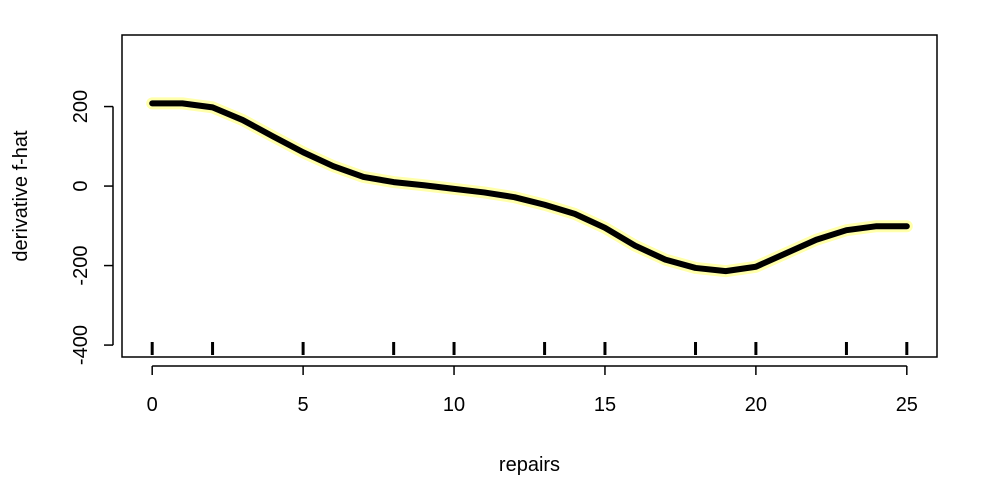 The height and width of the screenshot is (493, 1000). What do you see at coordinates (529, 465) in the screenshot?
I see `x-axis-label: repairs` at bounding box center [529, 465].